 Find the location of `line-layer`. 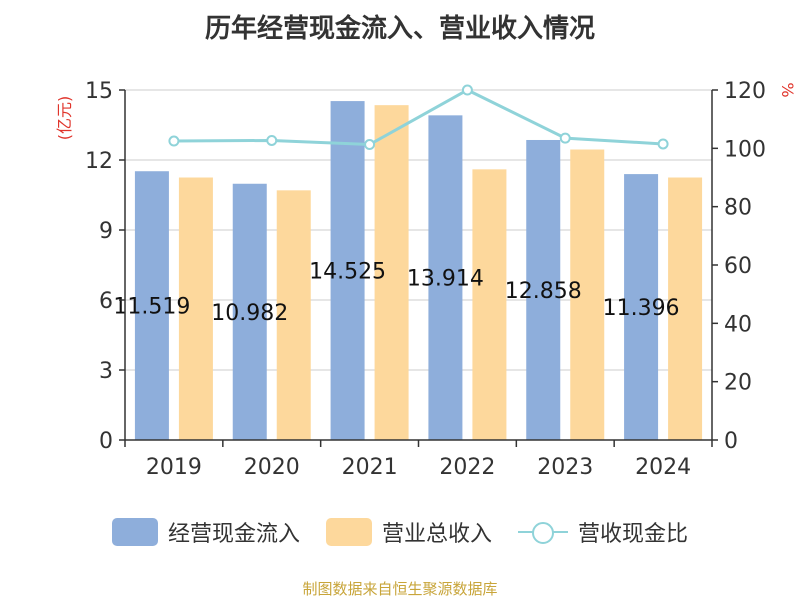

line-layer is located at coordinates (418, 117).